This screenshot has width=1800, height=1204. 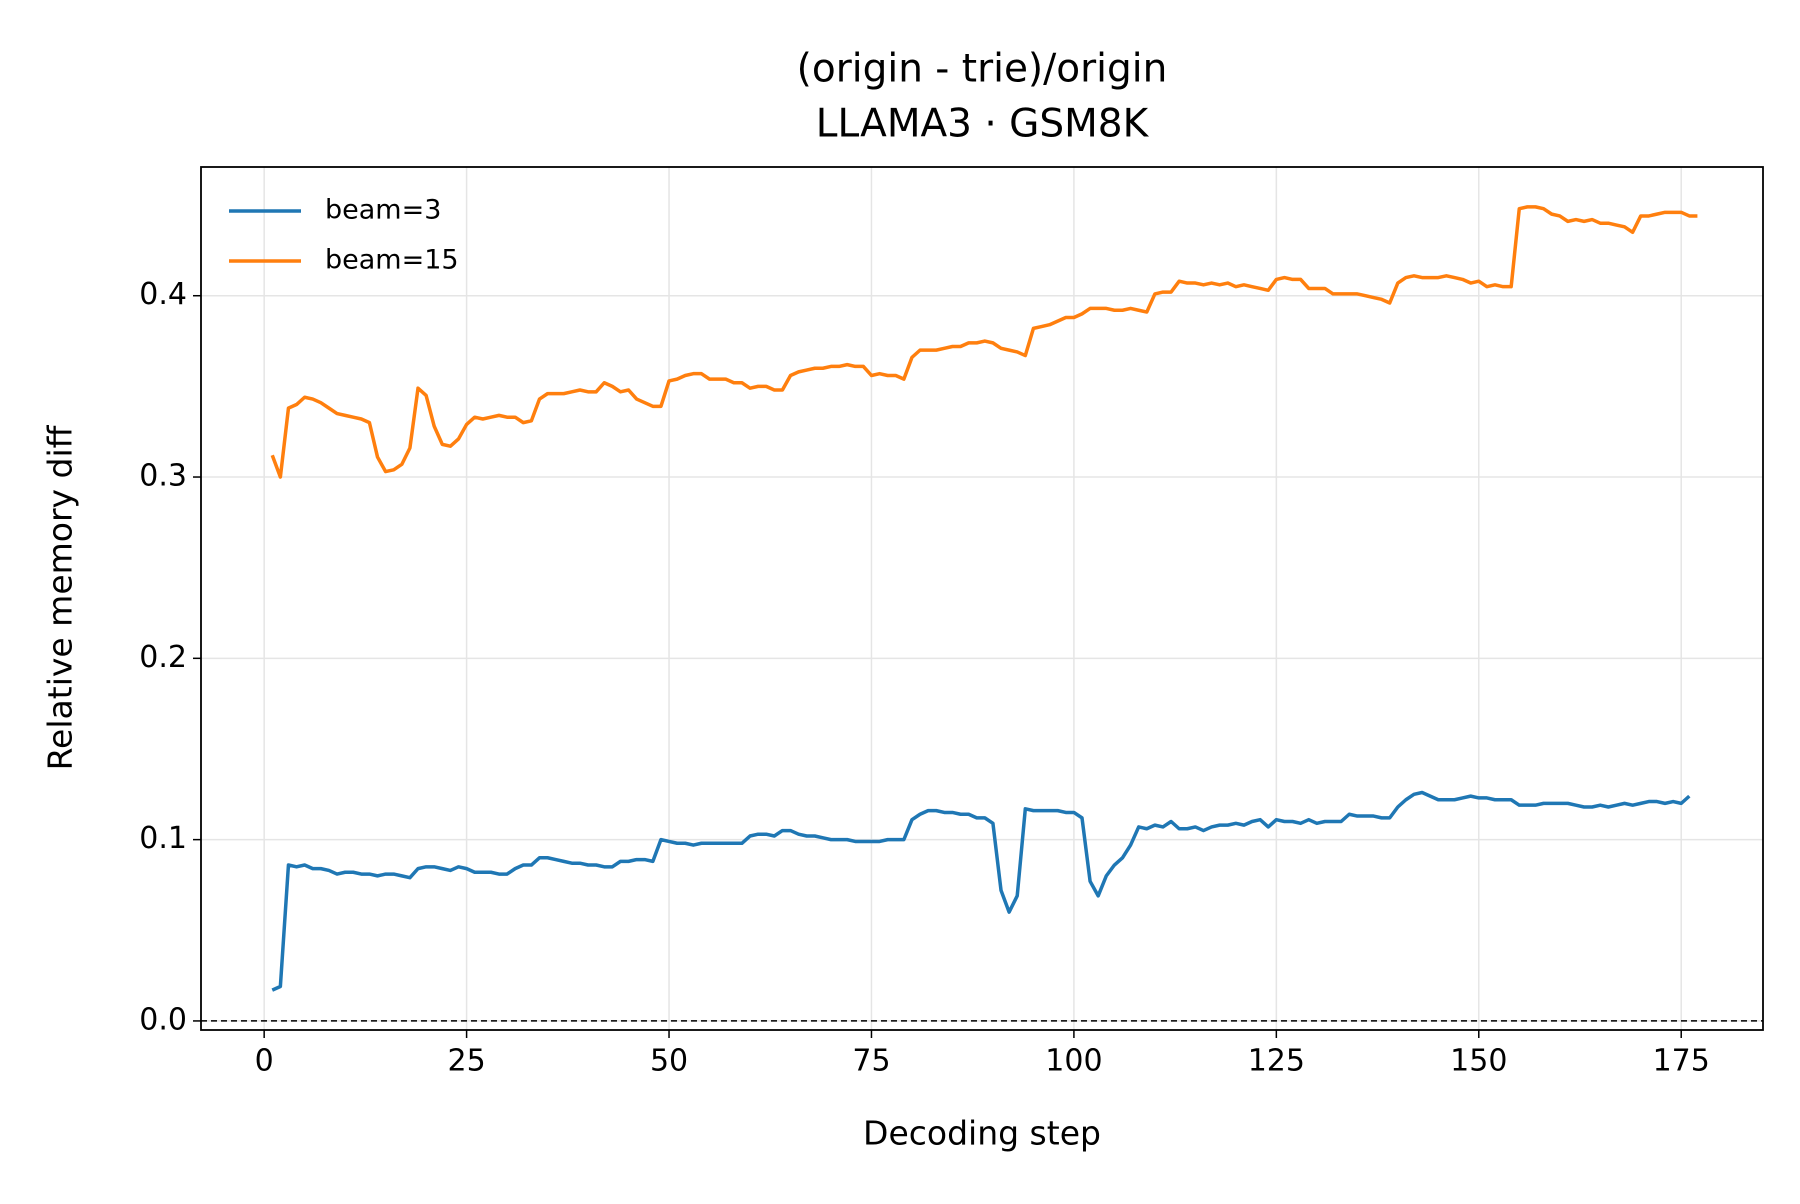 I want to click on x-axis-label: Decoding step, so click(x=982, y=1133).